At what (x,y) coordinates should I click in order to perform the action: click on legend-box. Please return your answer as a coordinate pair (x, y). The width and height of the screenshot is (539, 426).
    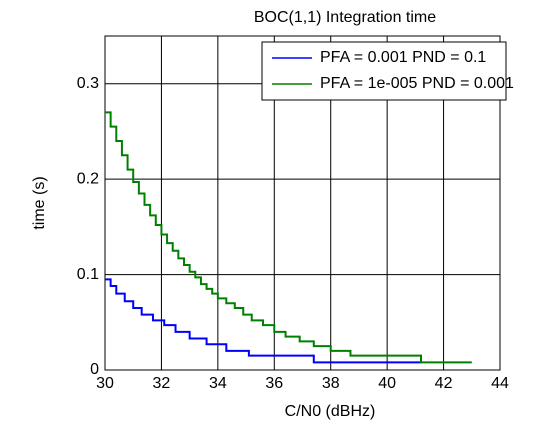
    Looking at the image, I should click on (384, 71).